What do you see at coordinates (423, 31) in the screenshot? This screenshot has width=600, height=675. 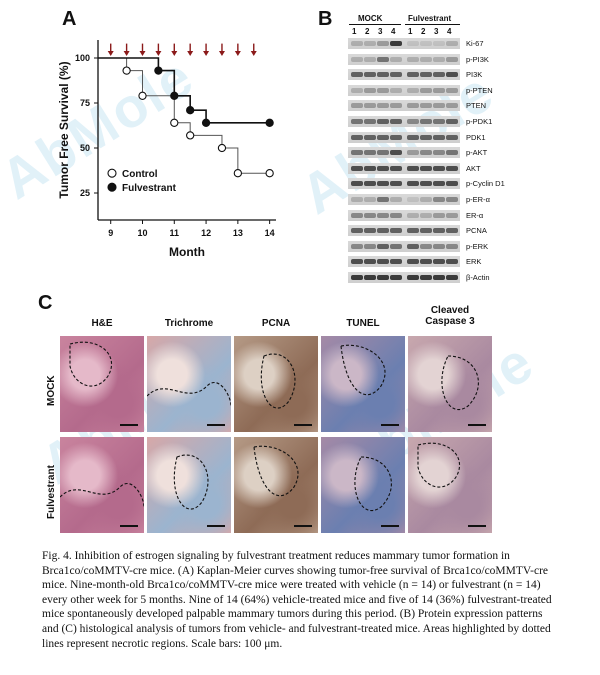 I see `lane-number: 2` at bounding box center [423, 31].